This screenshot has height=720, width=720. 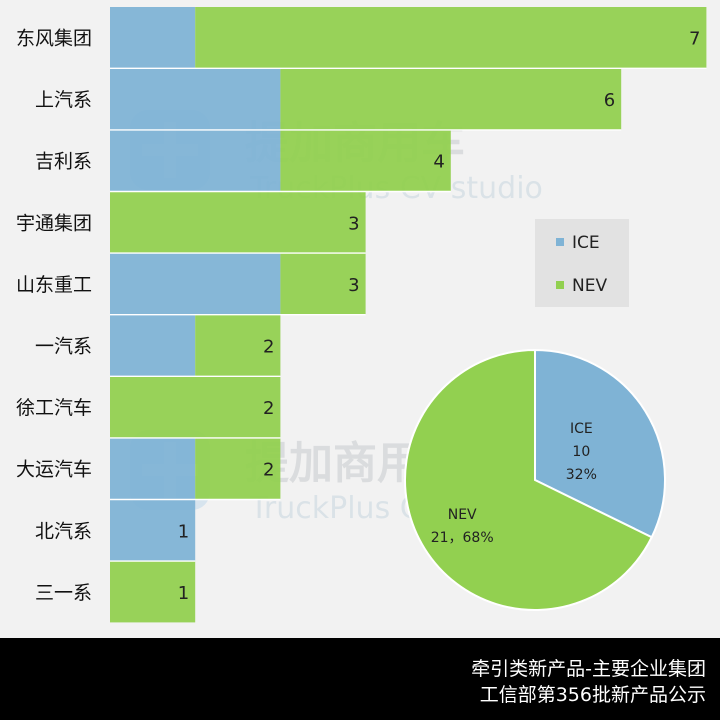 I want to click on pie-data-label: NEV, so click(x=462, y=515).